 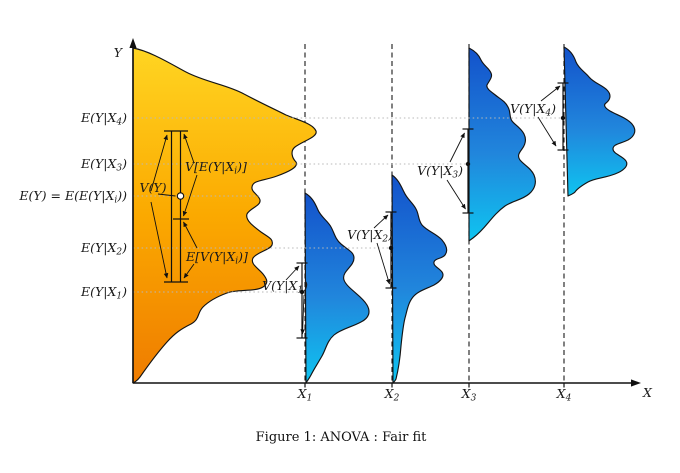 What do you see at coordinates (647, 392) in the screenshot?
I see `x-axis-label: X` at bounding box center [647, 392].